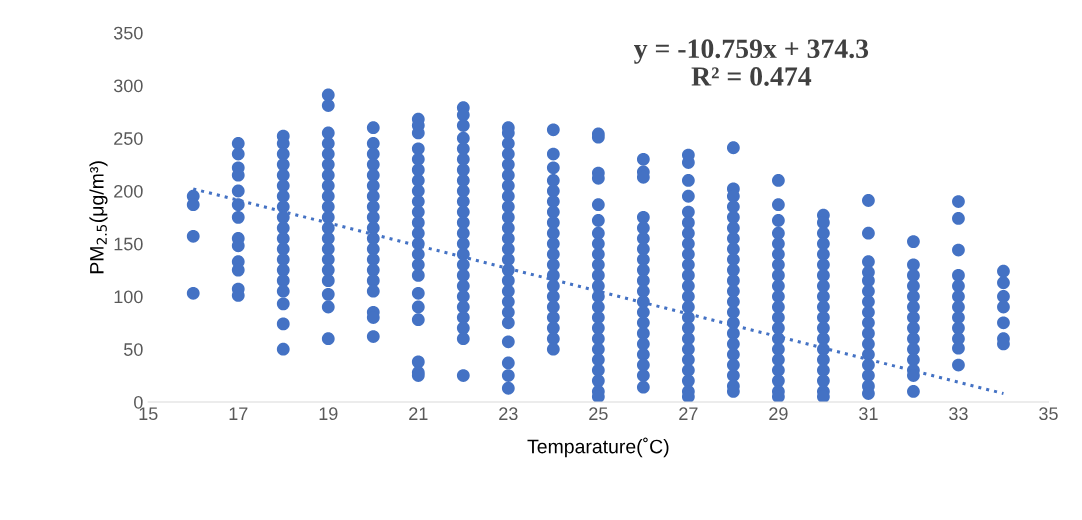 The height and width of the screenshot is (520, 1082). I want to click on y-tick-label: 150, so click(128, 244).